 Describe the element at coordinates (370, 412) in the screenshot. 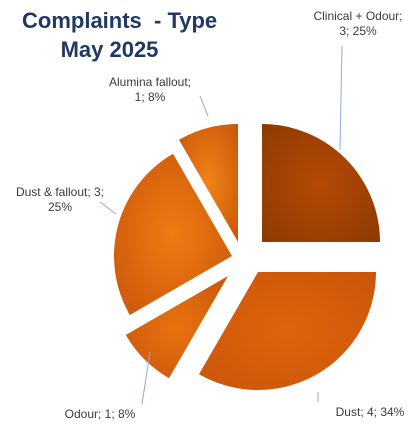

I see `data-label-dust: Dust; 4; 34%` at that location.